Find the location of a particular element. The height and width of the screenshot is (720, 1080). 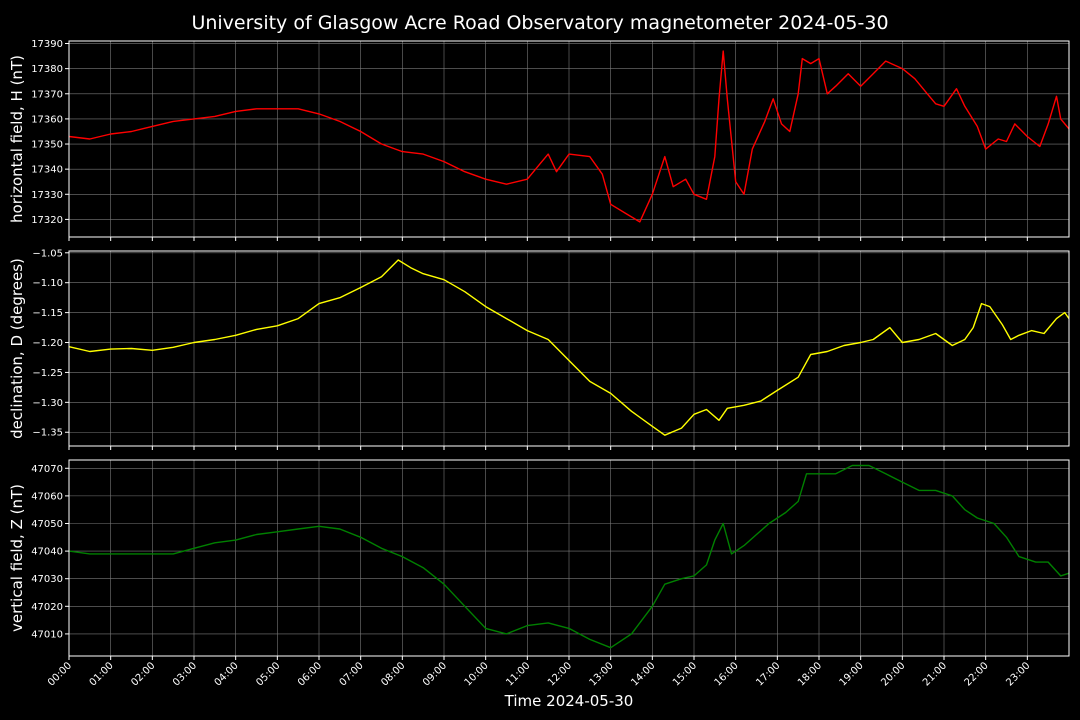

y-tick-label: 17360 is located at coordinates (47, 119).